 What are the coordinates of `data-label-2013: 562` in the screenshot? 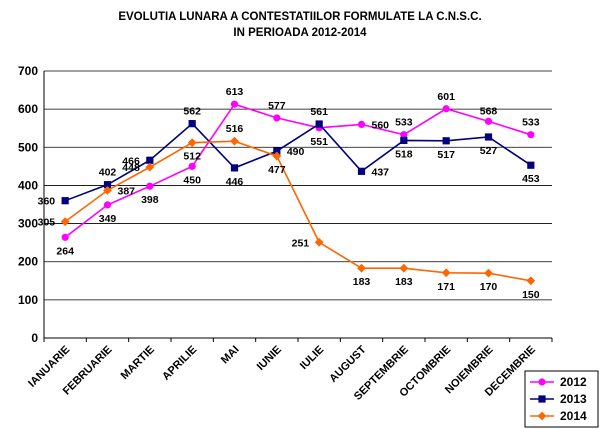 It's located at (192, 112).